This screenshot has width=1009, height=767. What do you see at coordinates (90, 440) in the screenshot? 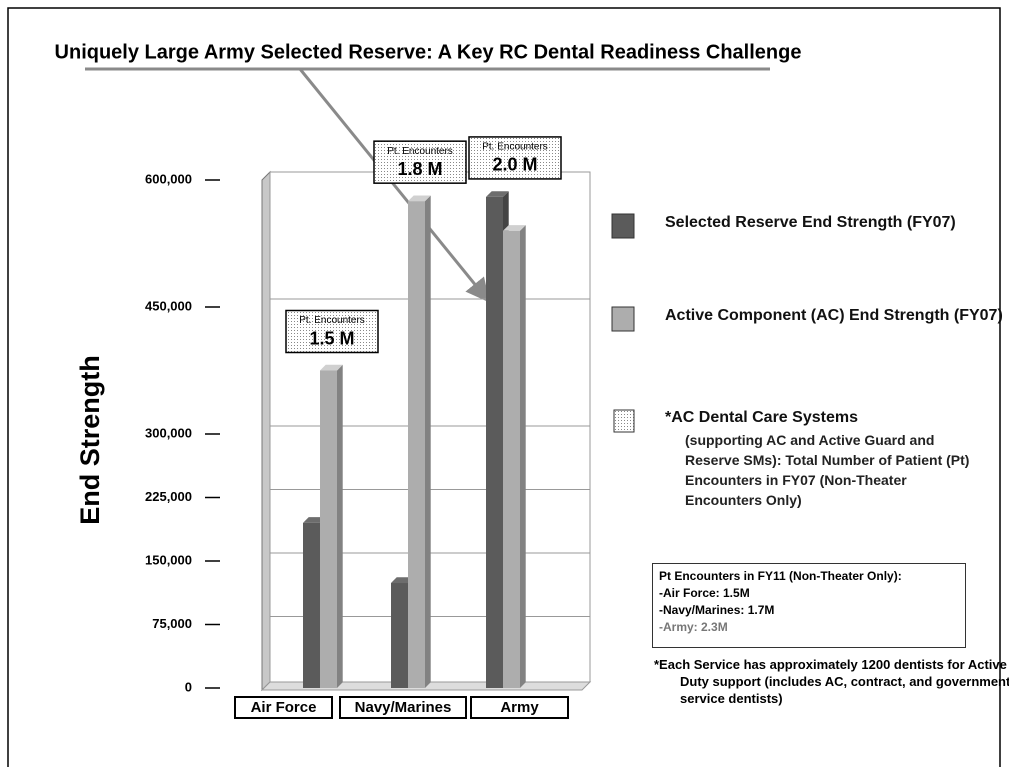
I see `y-axis-label: End Strength` at bounding box center [90, 440].